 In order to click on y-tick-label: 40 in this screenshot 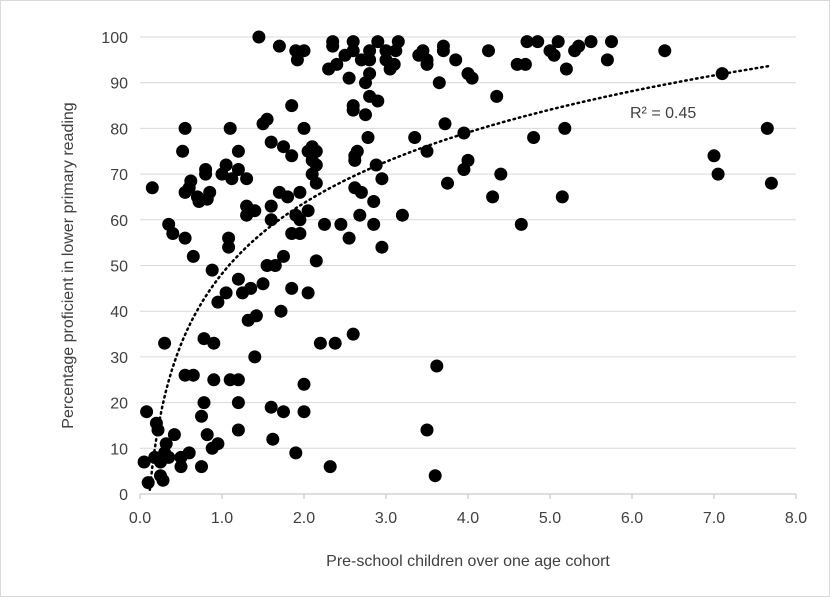, I will do `click(119, 312)`.